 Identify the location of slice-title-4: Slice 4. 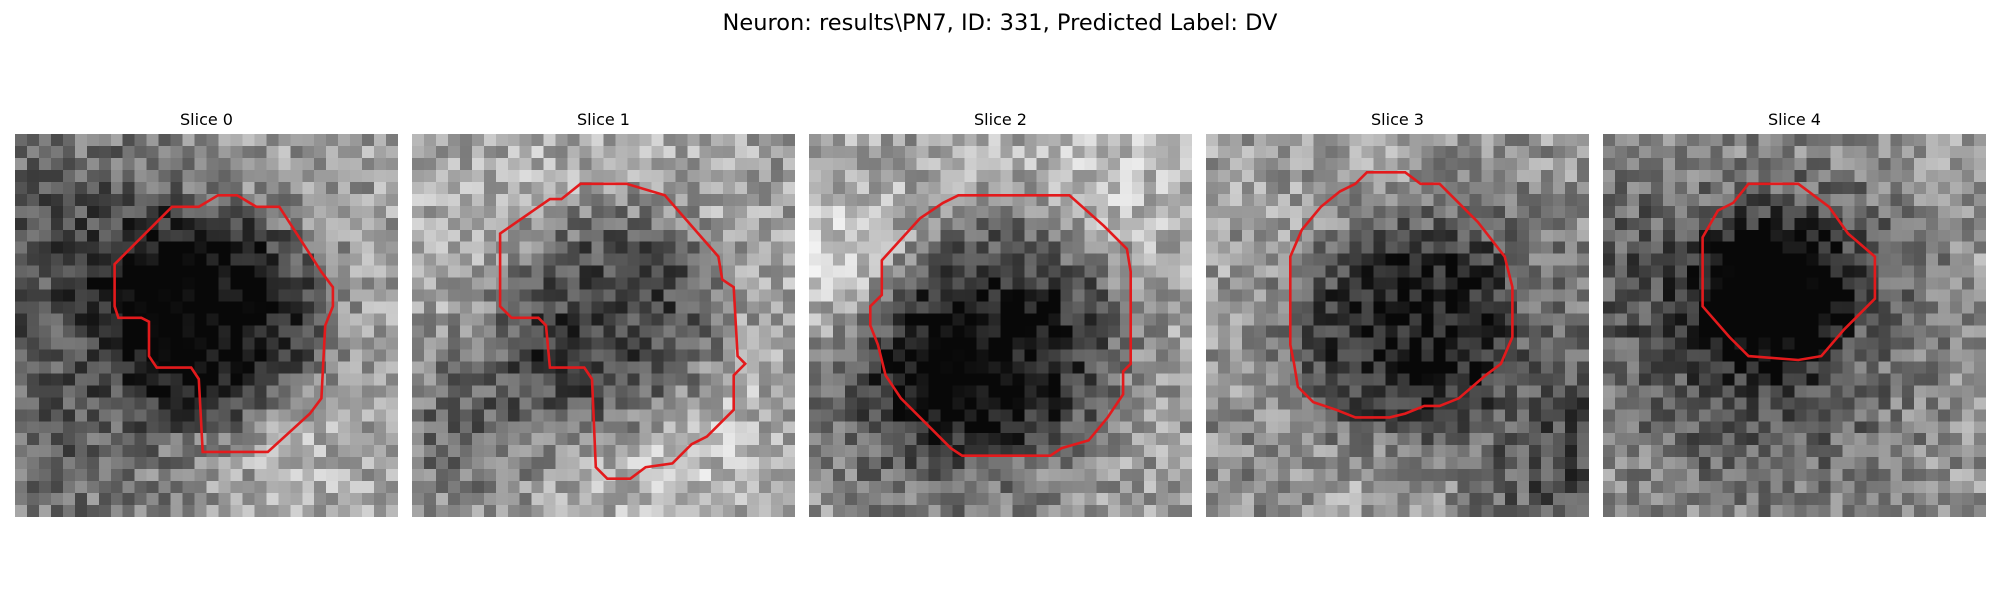
(1794, 119).